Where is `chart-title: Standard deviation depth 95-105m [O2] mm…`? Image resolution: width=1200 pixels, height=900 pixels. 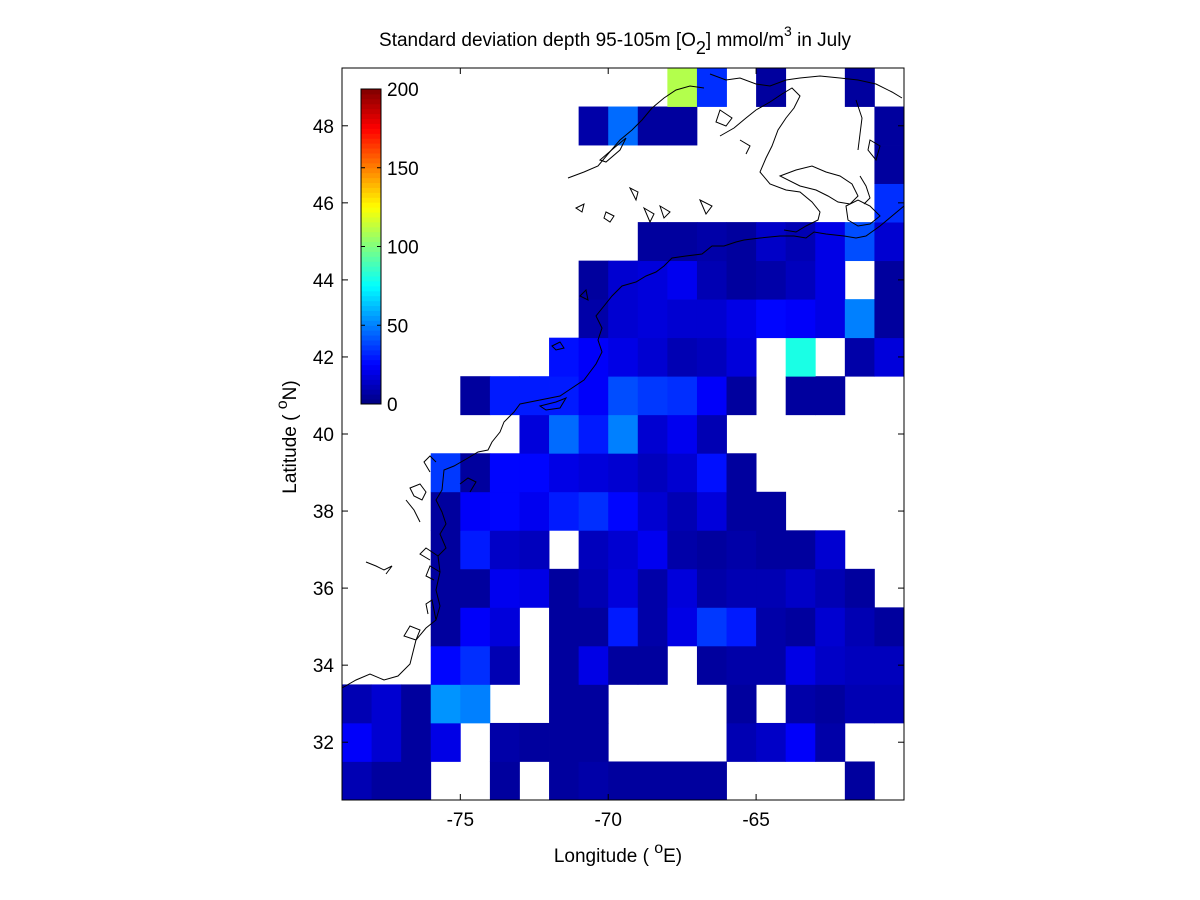
chart-title: Standard deviation depth 95-105m [O2] mm… is located at coordinates (615, 40).